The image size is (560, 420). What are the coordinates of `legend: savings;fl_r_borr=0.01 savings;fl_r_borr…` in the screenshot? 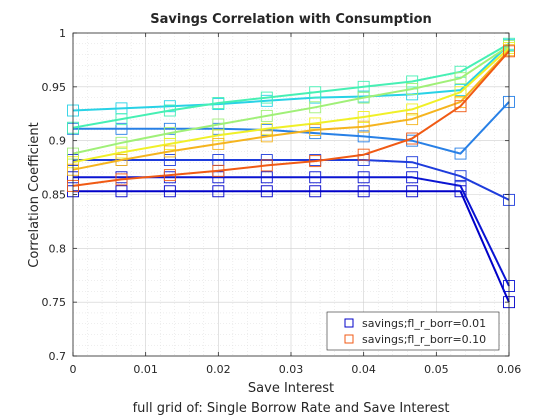 It's located at (413, 331).